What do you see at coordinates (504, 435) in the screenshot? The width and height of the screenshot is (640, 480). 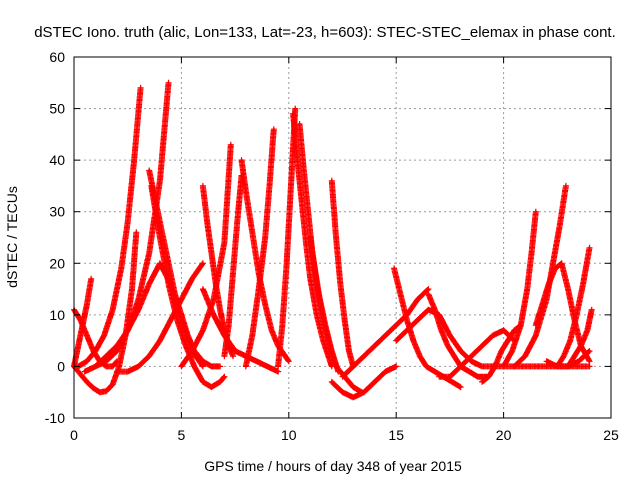 I see `x-tick-label: 20` at bounding box center [504, 435].